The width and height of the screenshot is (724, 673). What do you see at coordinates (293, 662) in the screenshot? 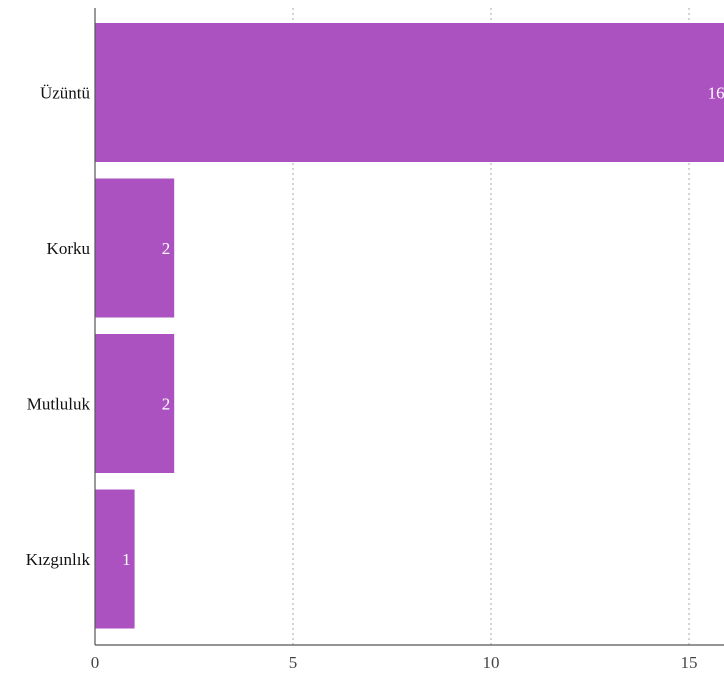
I see `x-tick-label: 5` at bounding box center [293, 662].